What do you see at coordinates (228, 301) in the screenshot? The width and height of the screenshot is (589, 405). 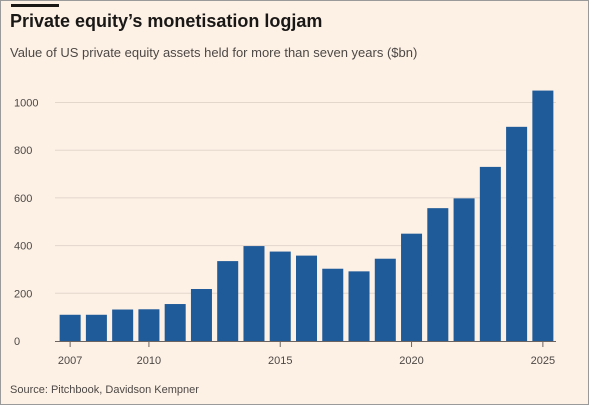 I see `bar-2013` at bounding box center [228, 301].